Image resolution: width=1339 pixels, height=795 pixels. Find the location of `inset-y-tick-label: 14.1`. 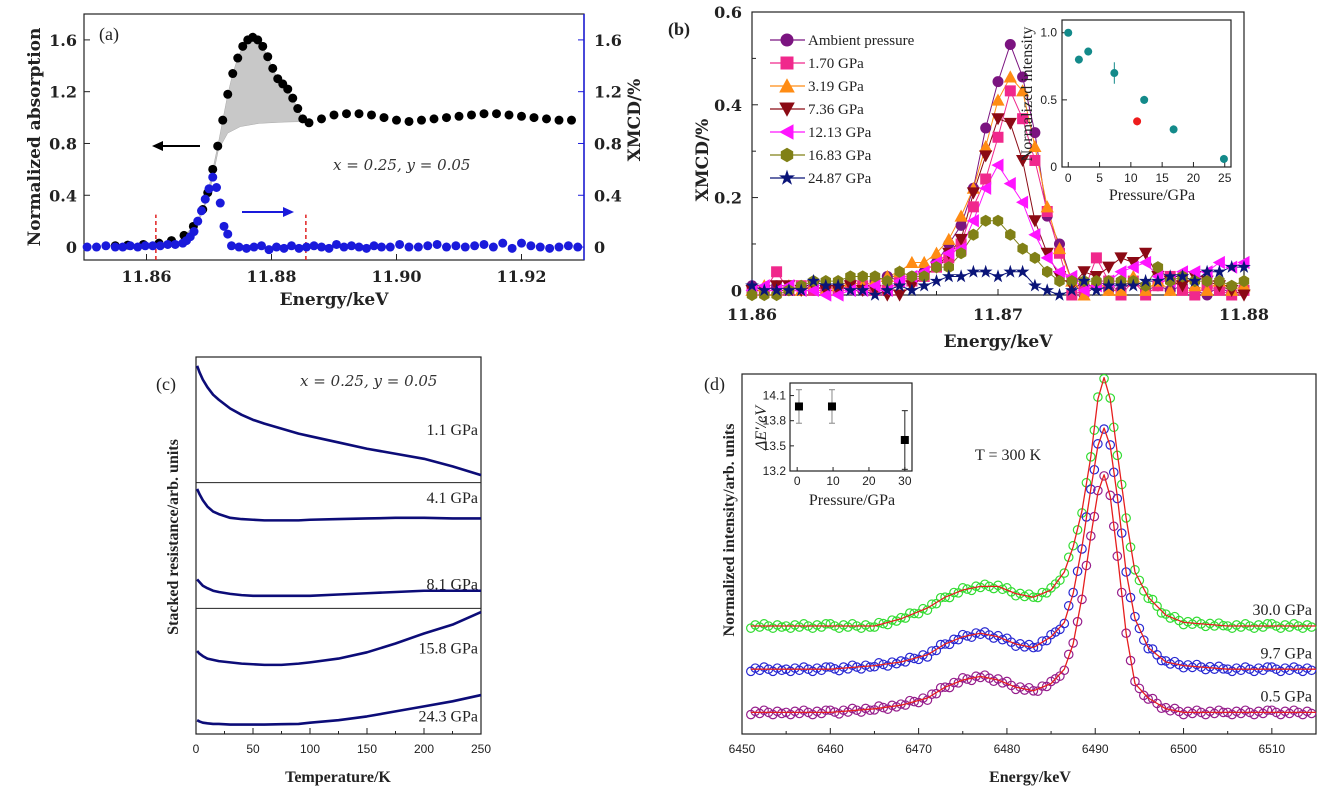

inset-y-tick-label: 14.1 is located at coordinates (775, 396).